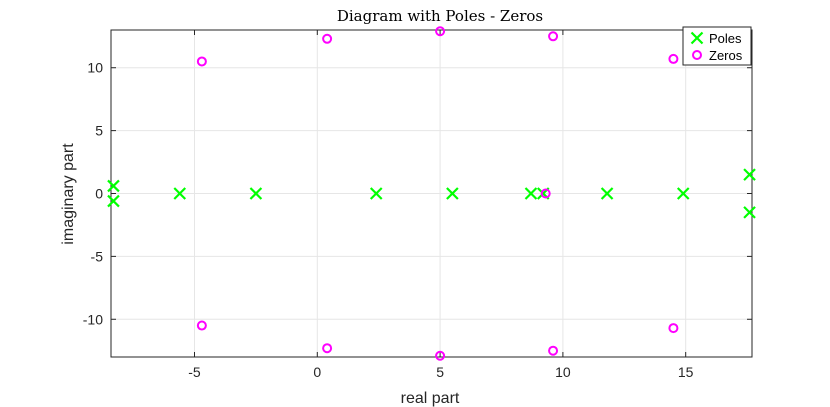 This screenshot has height=407, width=830. I want to click on legend-pole-marker, so click(697, 38).